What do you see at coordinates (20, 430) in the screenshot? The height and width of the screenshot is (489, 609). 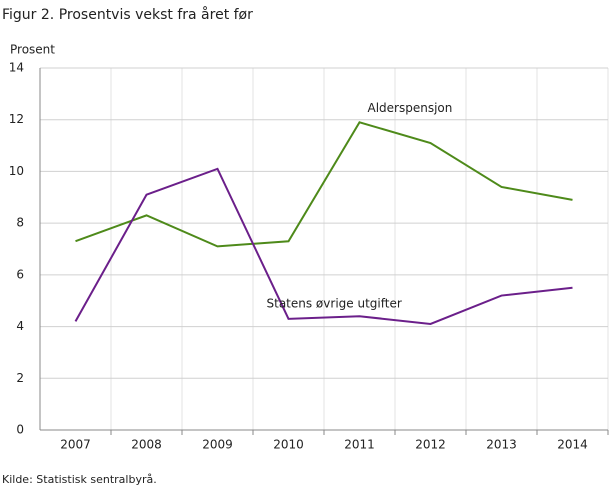 I see `y-tick-label: 0` at bounding box center [20, 430].